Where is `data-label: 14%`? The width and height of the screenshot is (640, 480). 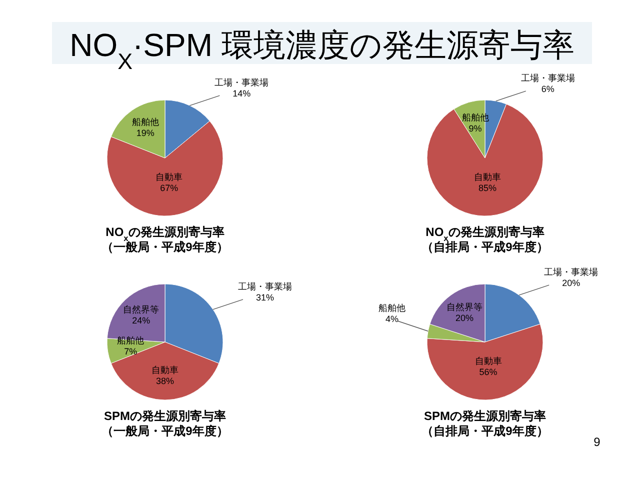
data-label: 14% is located at coordinates (241, 93).